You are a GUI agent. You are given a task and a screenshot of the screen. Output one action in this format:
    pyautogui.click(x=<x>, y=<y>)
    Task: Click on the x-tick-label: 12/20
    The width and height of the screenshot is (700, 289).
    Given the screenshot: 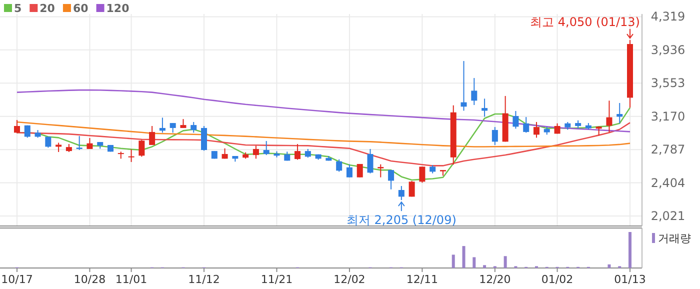 What is the action you would take?
    pyautogui.click(x=495, y=279)
    